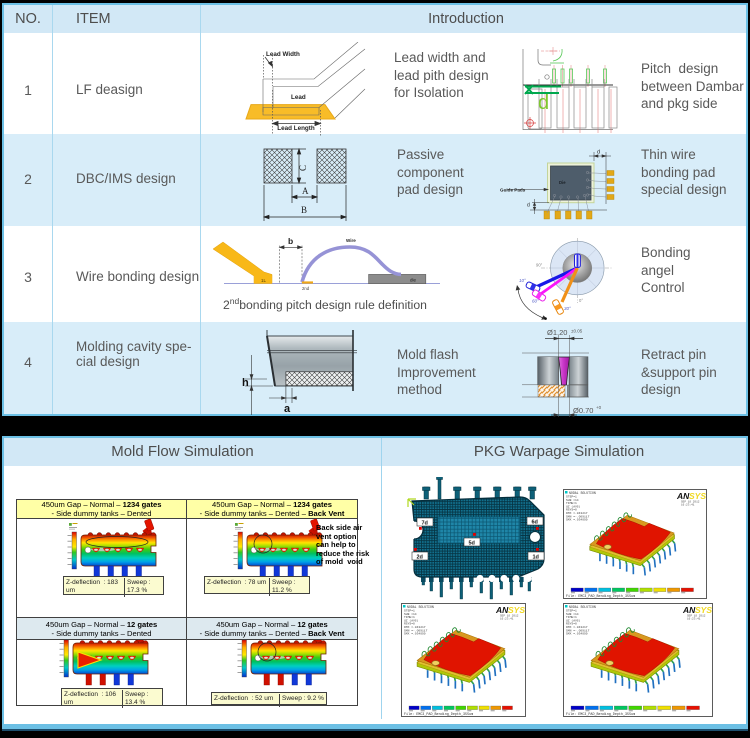 This screenshot has height=738, width=750. I want to click on svg-text: h, so click(245, 383).